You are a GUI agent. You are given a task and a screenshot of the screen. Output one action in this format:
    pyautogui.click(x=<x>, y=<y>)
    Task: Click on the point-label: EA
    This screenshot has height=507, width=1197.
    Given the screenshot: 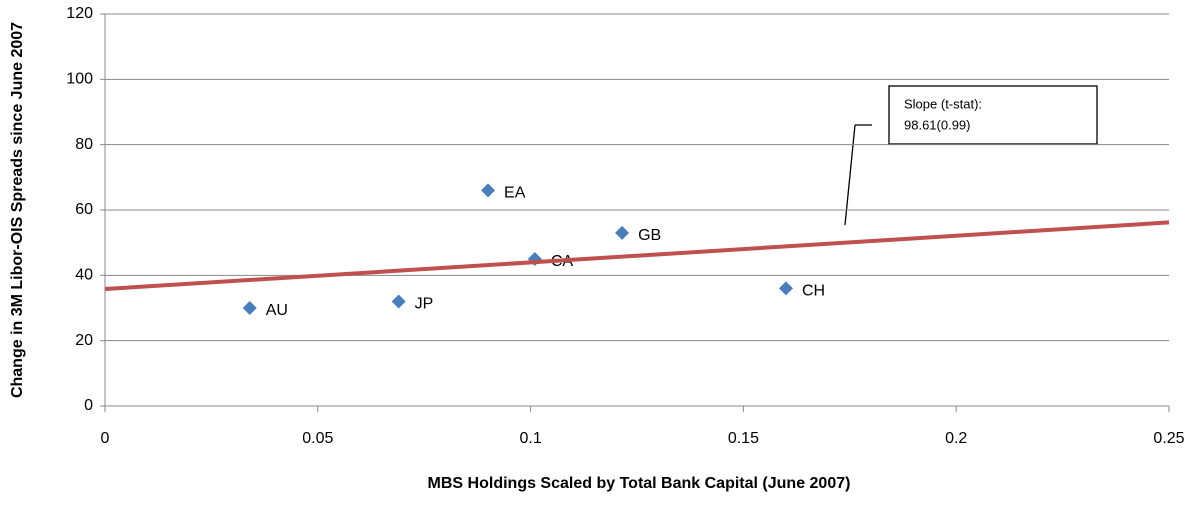 What is the action you would take?
    pyautogui.click(x=515, y=193)
    